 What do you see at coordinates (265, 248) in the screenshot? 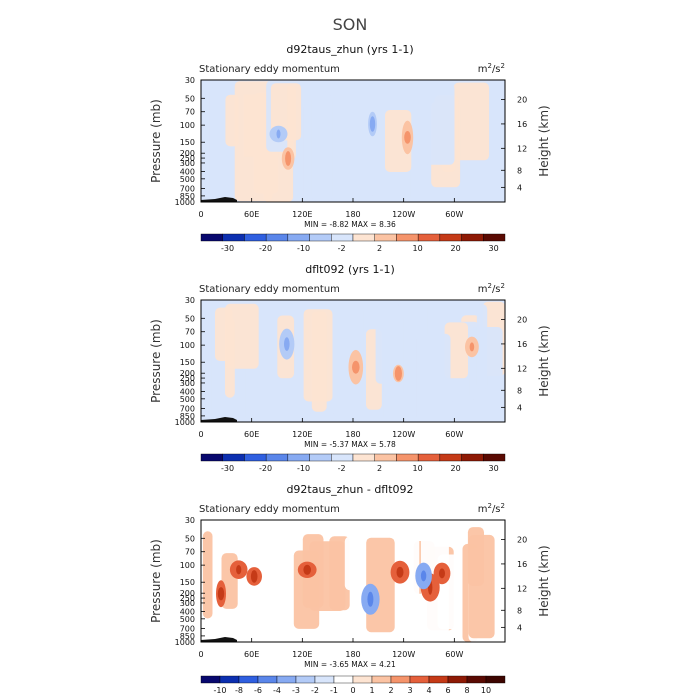
I see `colorbar-label: -20` at bounding box center [265, 248].